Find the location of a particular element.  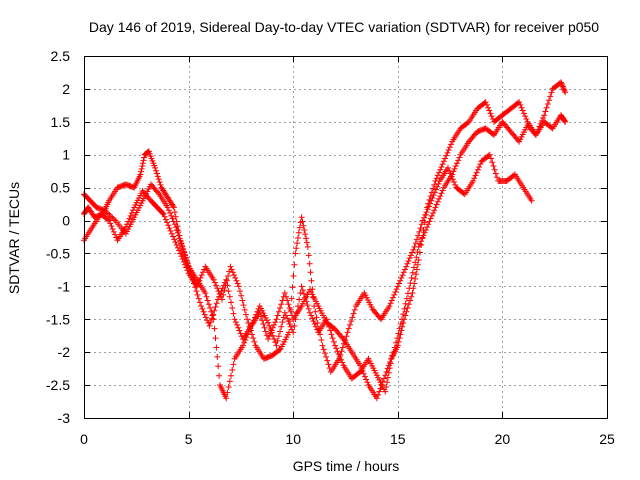

y-tick-label: -1 is located at coordinates (64, 286).